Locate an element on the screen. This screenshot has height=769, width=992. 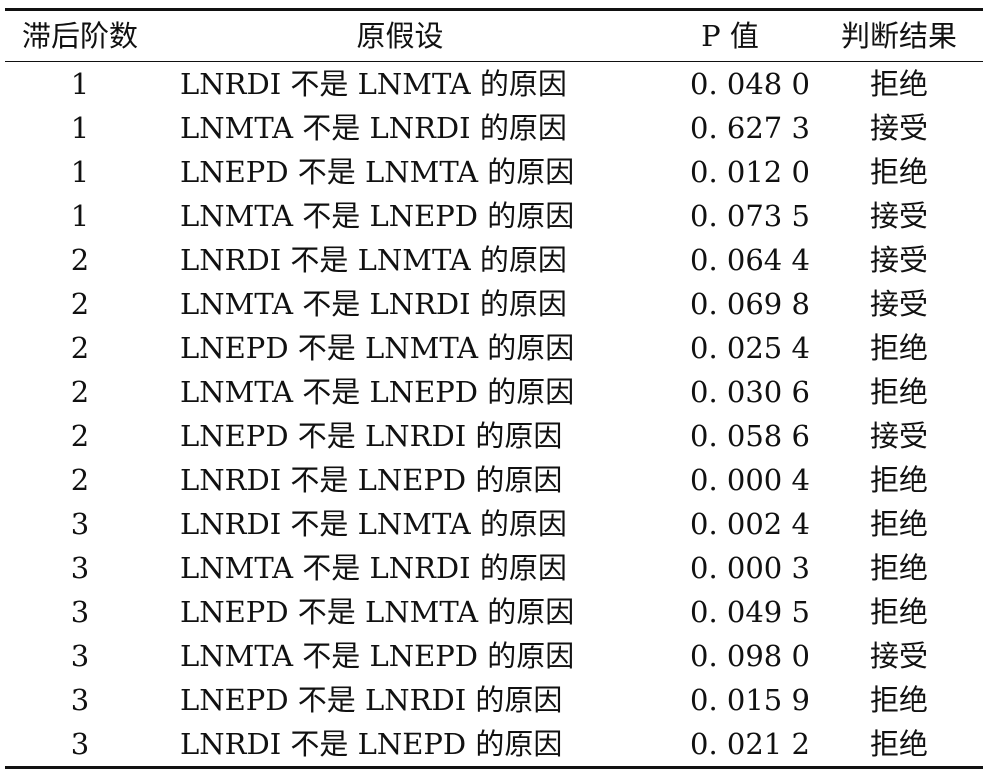
p-value-cell: 0. 049 5 is located at coordinates (750, 612).